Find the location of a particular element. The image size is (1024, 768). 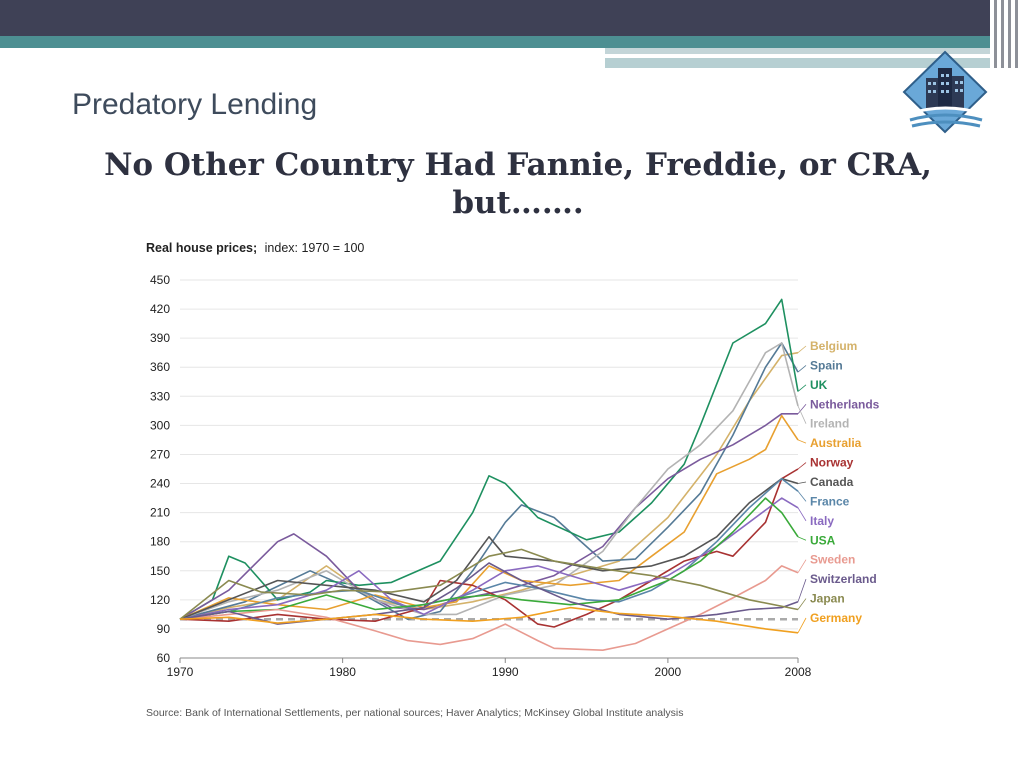

x-tick-label: 2000 is located at coordinates (668, 672).